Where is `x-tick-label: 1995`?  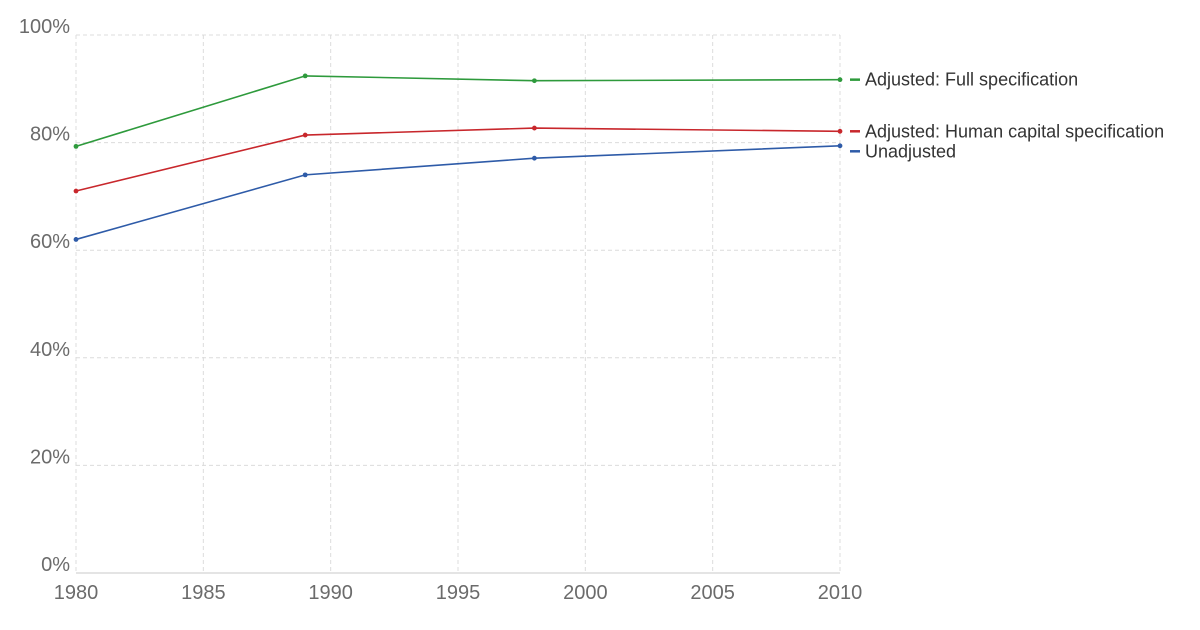 x-tick-label: 1995 is located at coordinates (458, 593).